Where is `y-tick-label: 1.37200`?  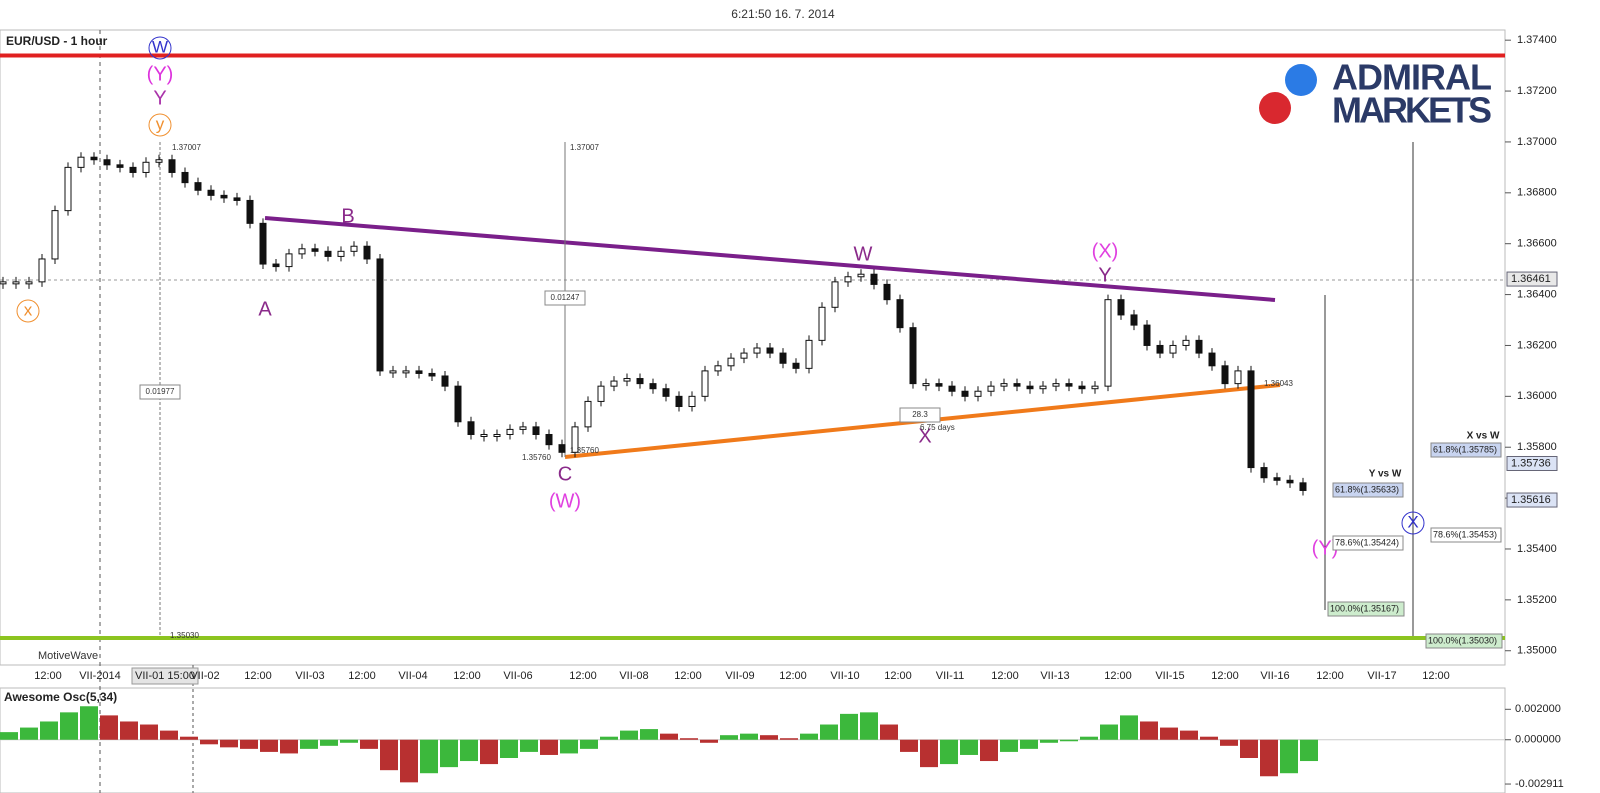
y-tick-label: 1.37200 is located at coordinates (1537, 91).